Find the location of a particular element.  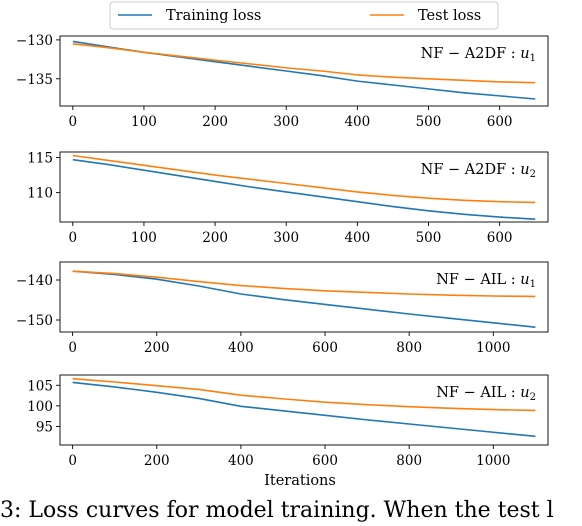

y-tick-label: 105 is located at coordinates (40, 386).